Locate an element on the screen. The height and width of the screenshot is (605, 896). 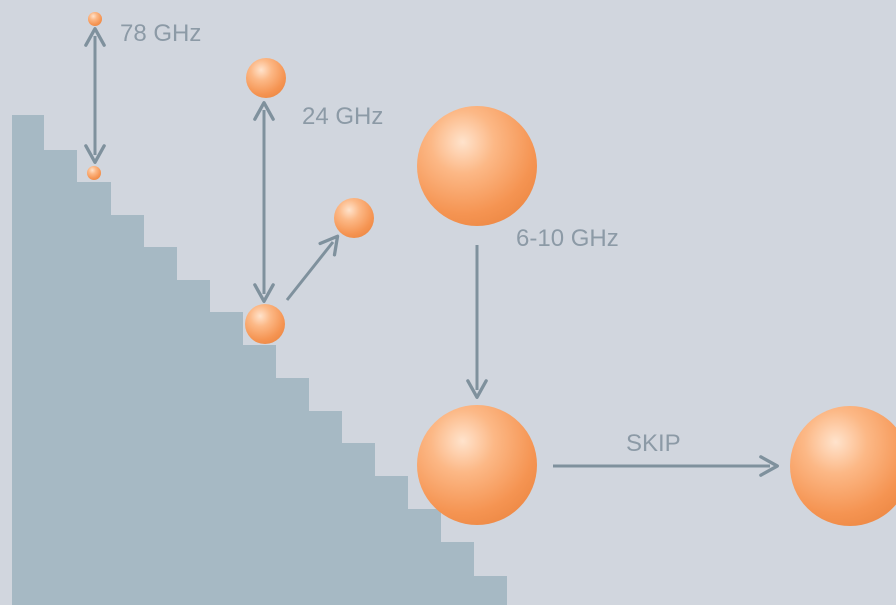
ball-24ghz-scattered is located at coordinates (354, 218).